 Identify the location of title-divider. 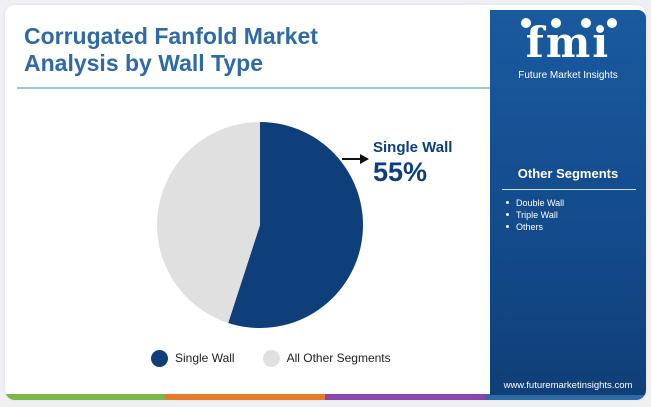
(254, 88).